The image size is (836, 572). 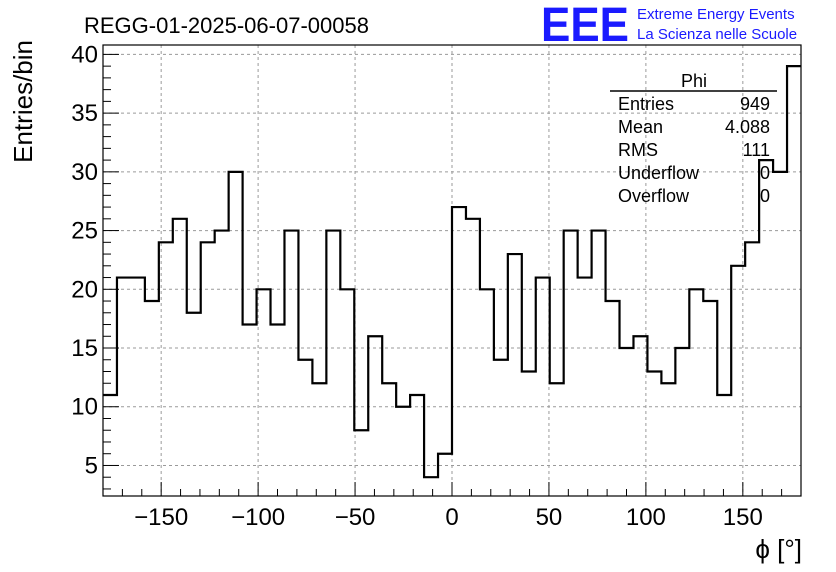 What do you see at coordinates (640, 127) in the screenshot?
I see `stats-row-label: Mean` at bounding box center [640, 127].